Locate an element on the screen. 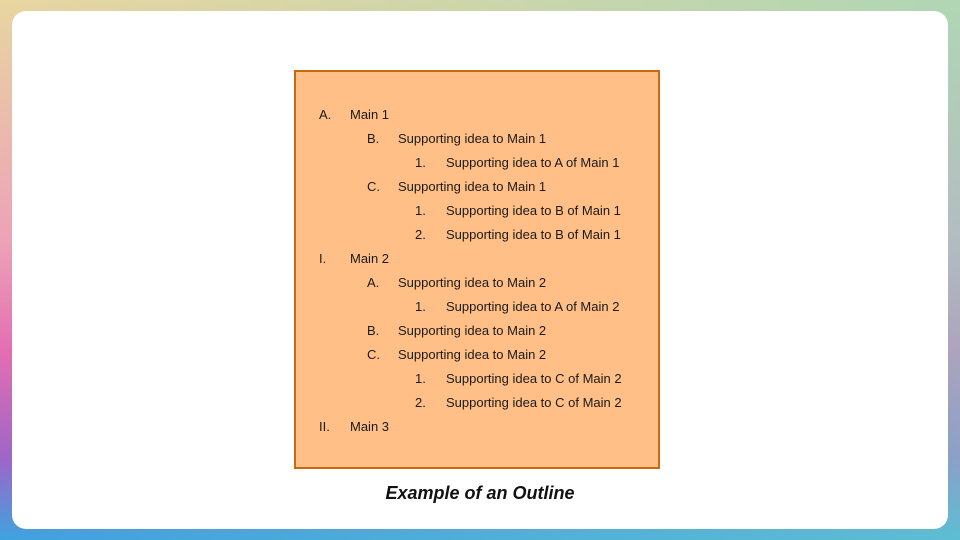 The image size is (960, 540). outline-item-text: Supporting idea to A of Main 2 is located at coordinates (533, 306).